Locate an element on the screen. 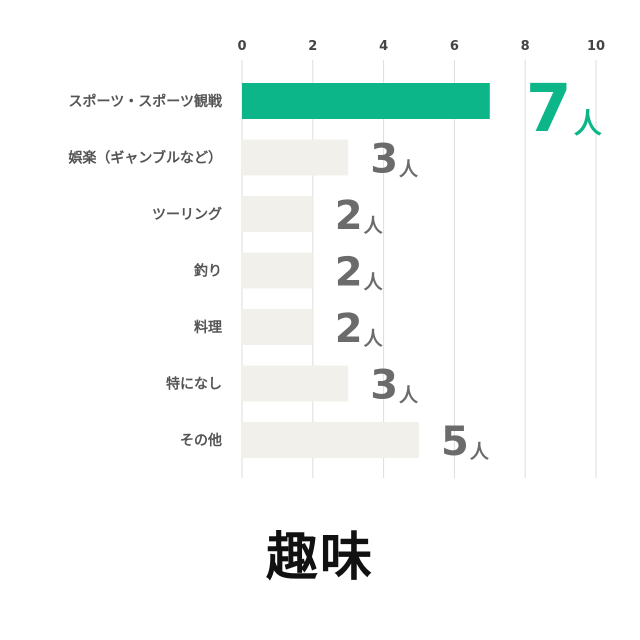  category-label: スポーツ・スポーツ観戦 is located at coordinates (146, 101).